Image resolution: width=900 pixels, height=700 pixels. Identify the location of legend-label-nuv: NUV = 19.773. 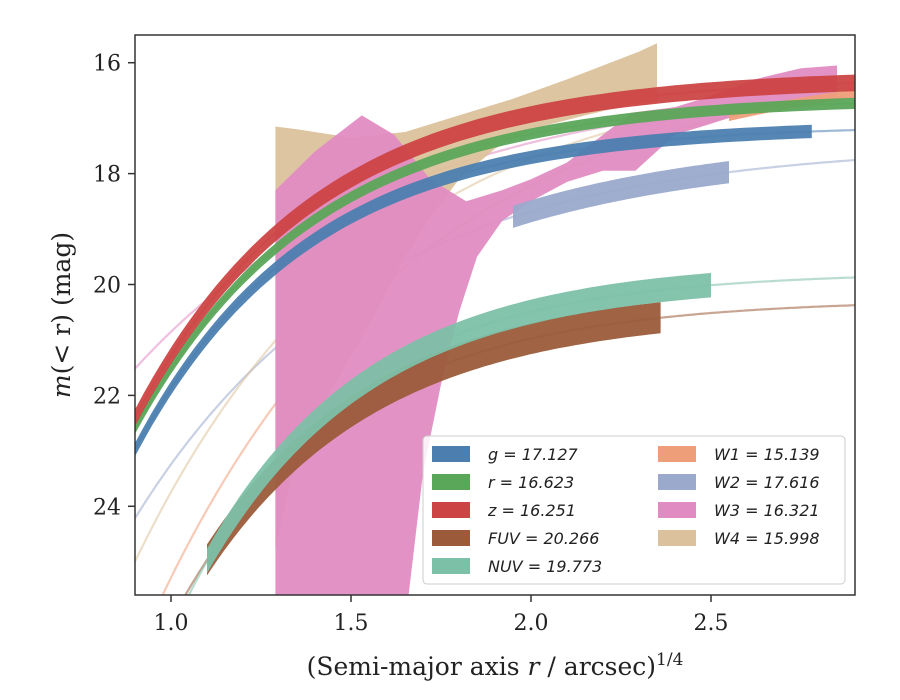
(545, 566).